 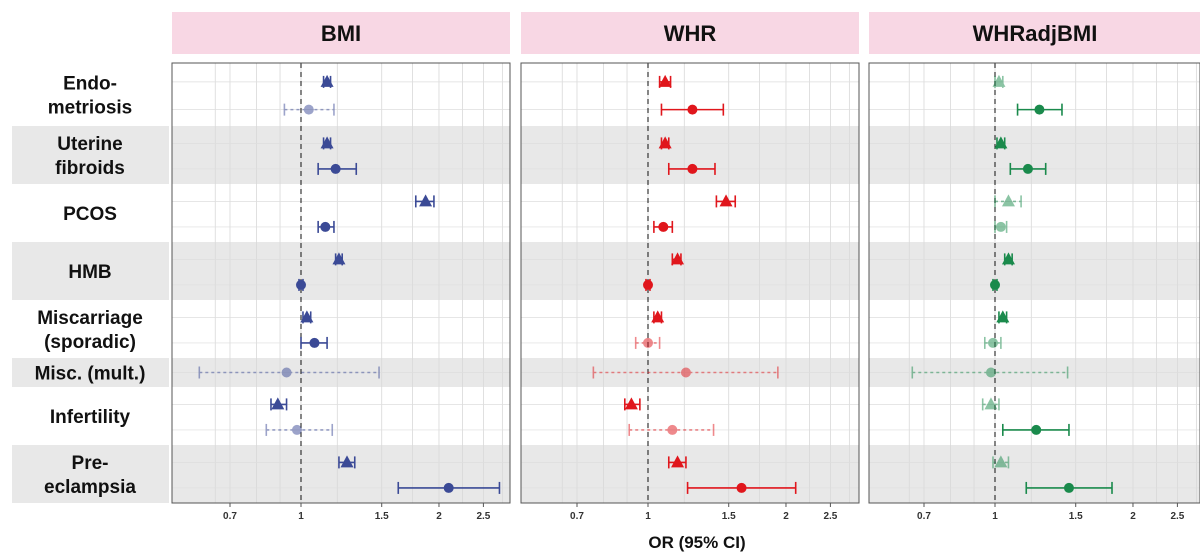 I want to click on row-label-text: HMB, so click(x=89, y=272).